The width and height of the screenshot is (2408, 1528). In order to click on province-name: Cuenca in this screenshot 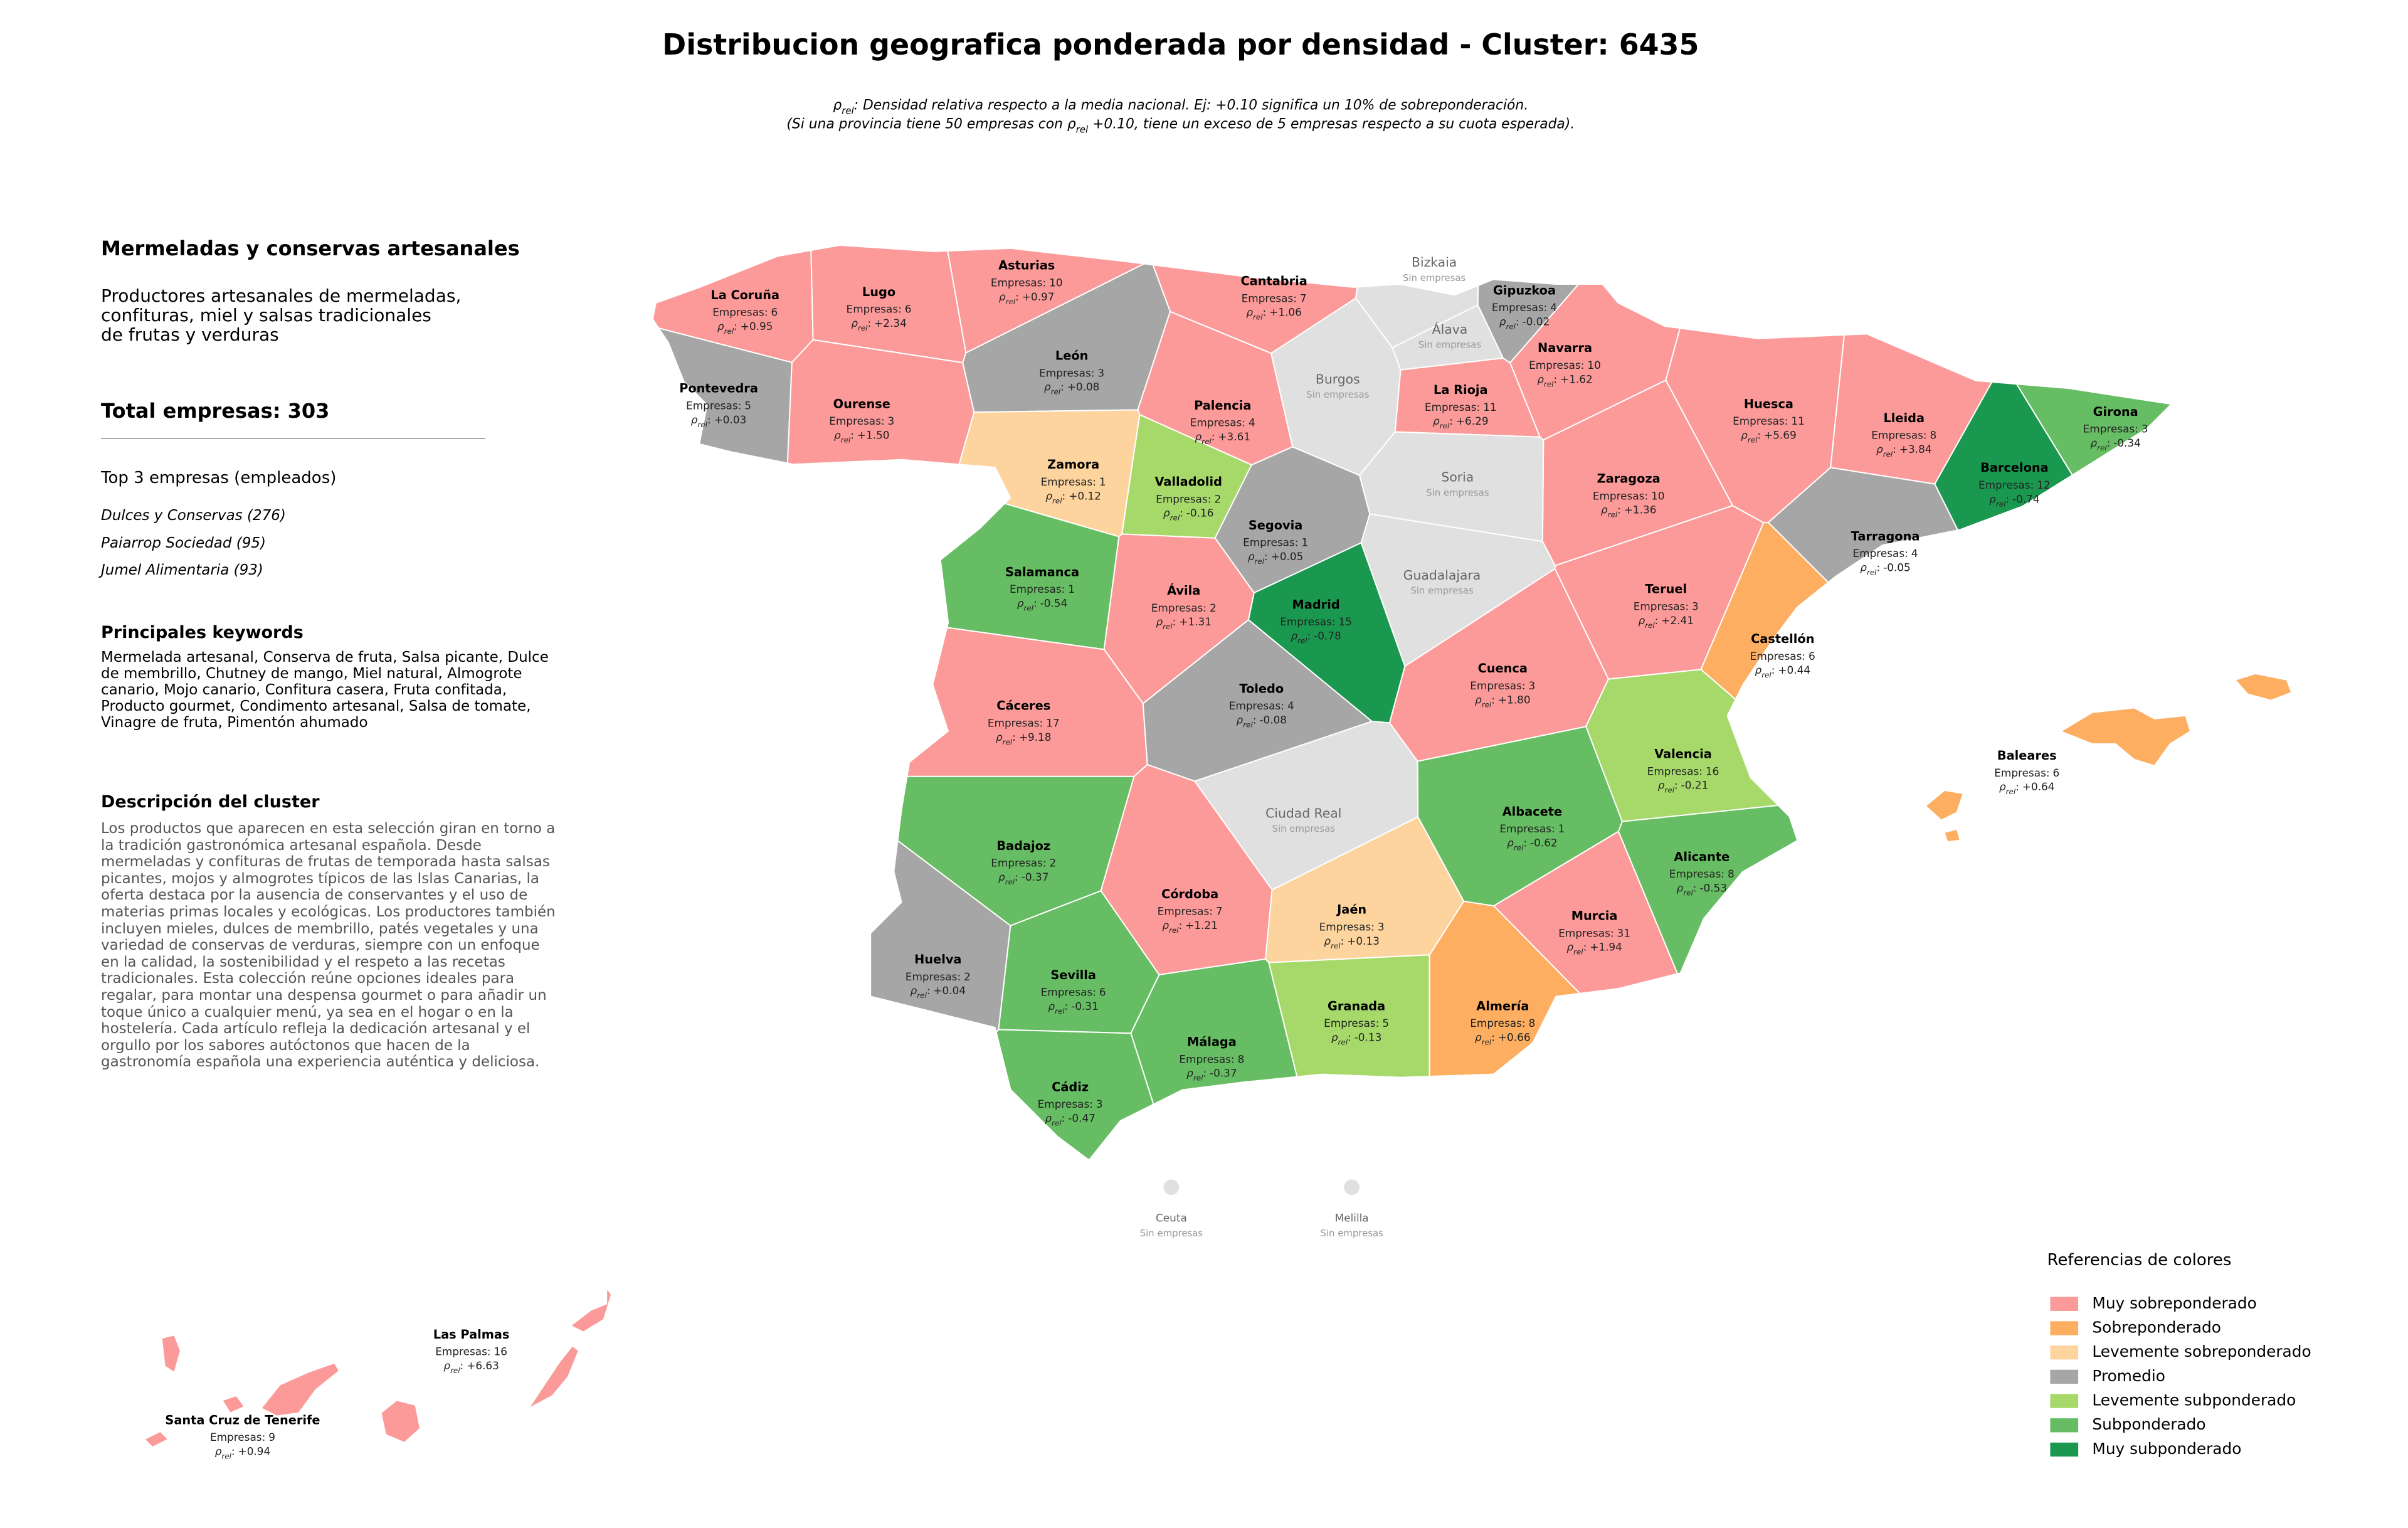, I will do `click(1503, 668)`.